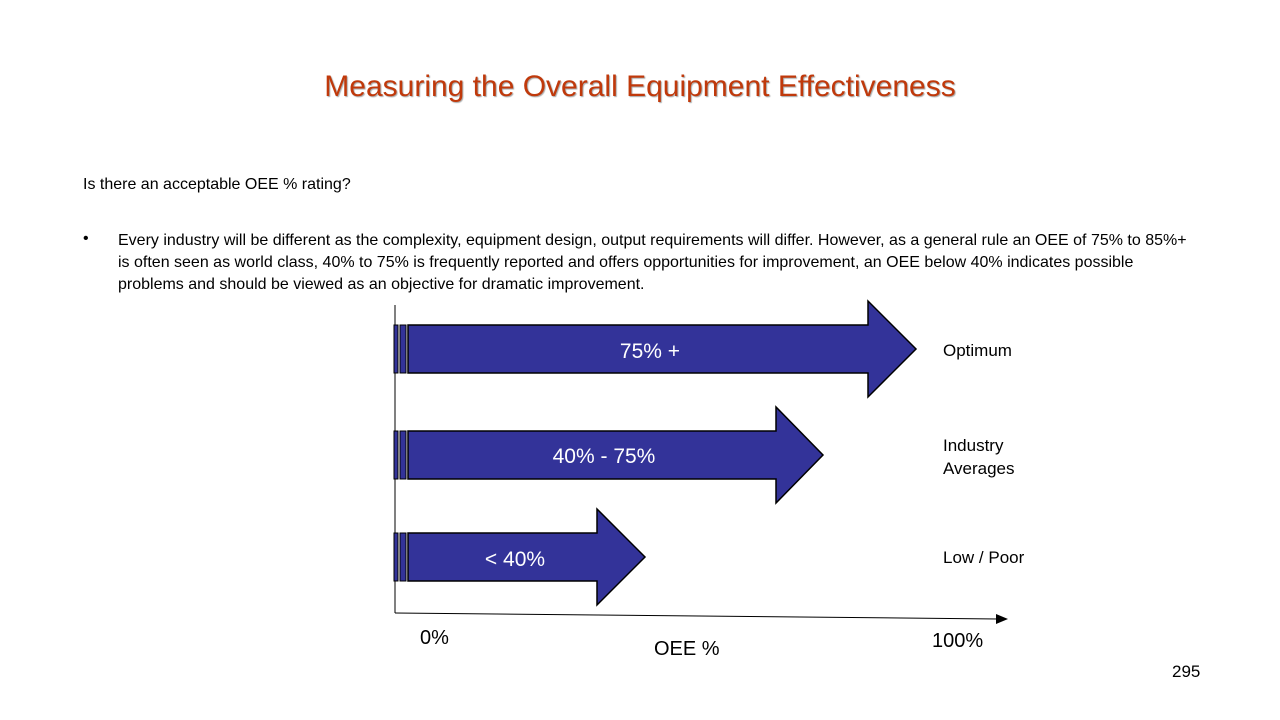  What do you see at coordinates (979, 457) in the screenshot?
I see `category-label-industry-averages: Industry Averages` at bounding box center [979, 457].